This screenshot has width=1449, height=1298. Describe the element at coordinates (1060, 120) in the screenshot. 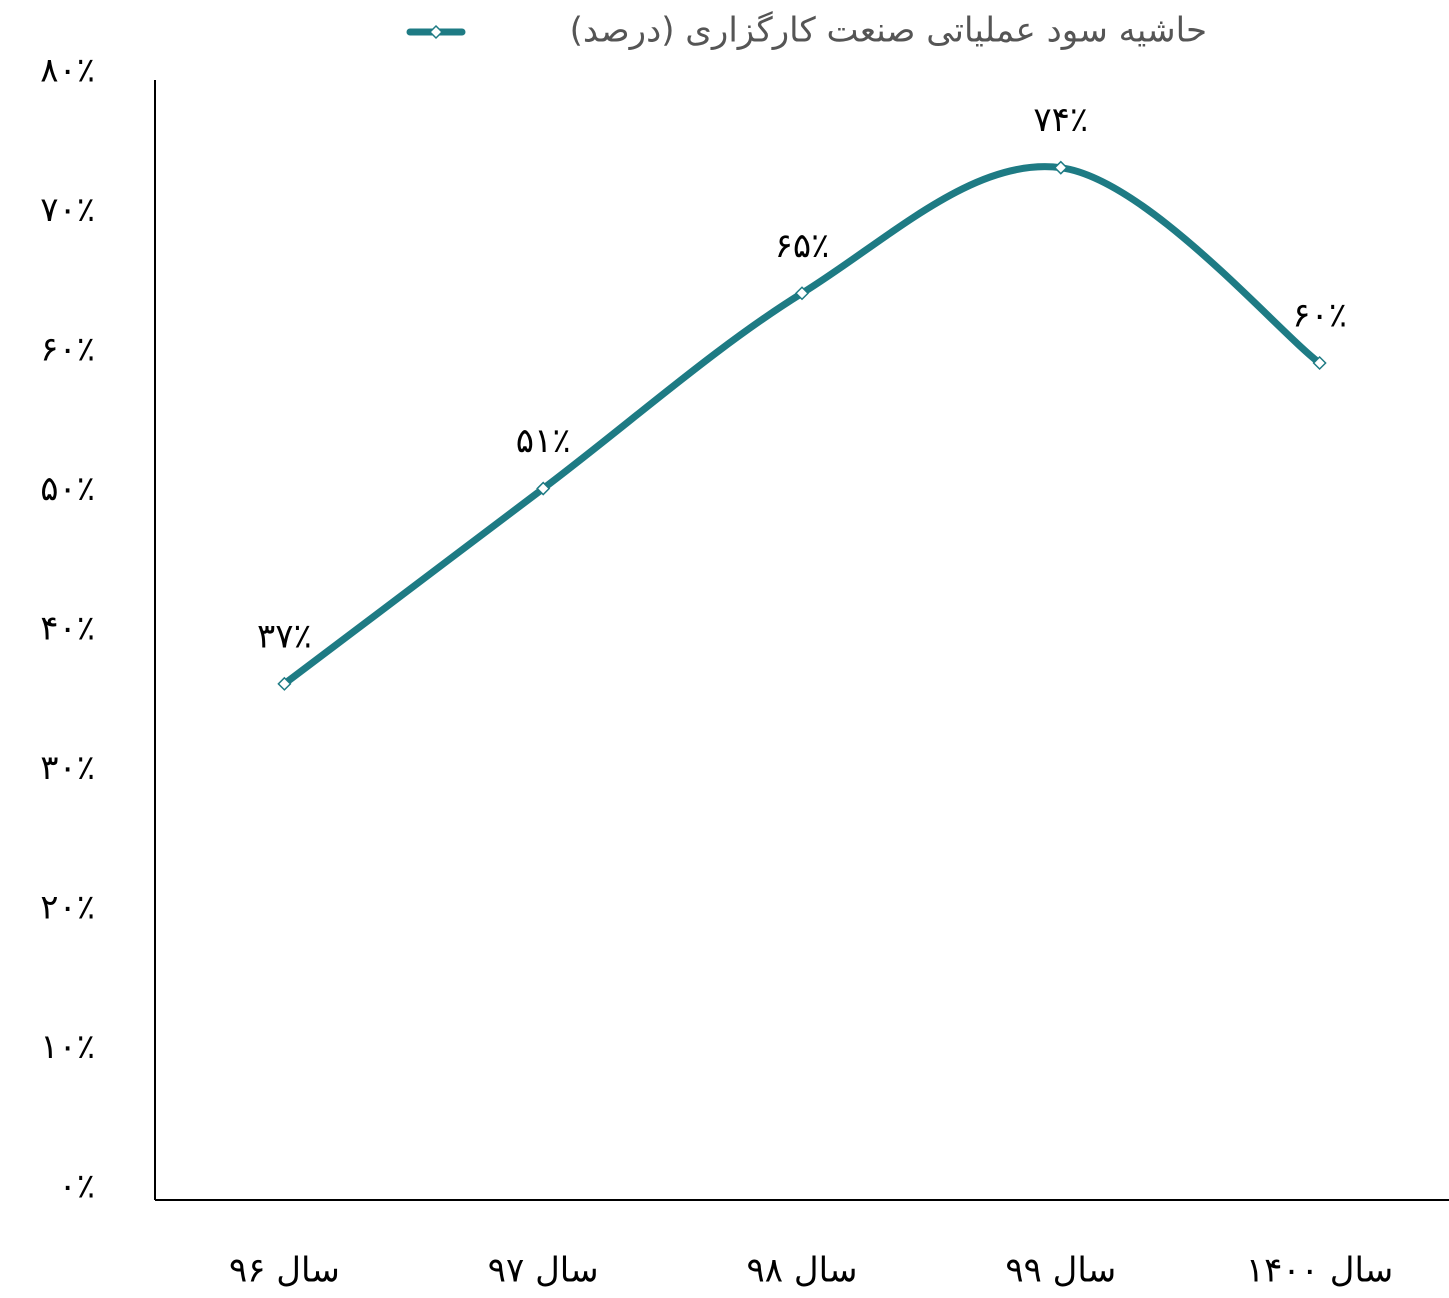

I see `data-label: ۷۴٪` at that location.